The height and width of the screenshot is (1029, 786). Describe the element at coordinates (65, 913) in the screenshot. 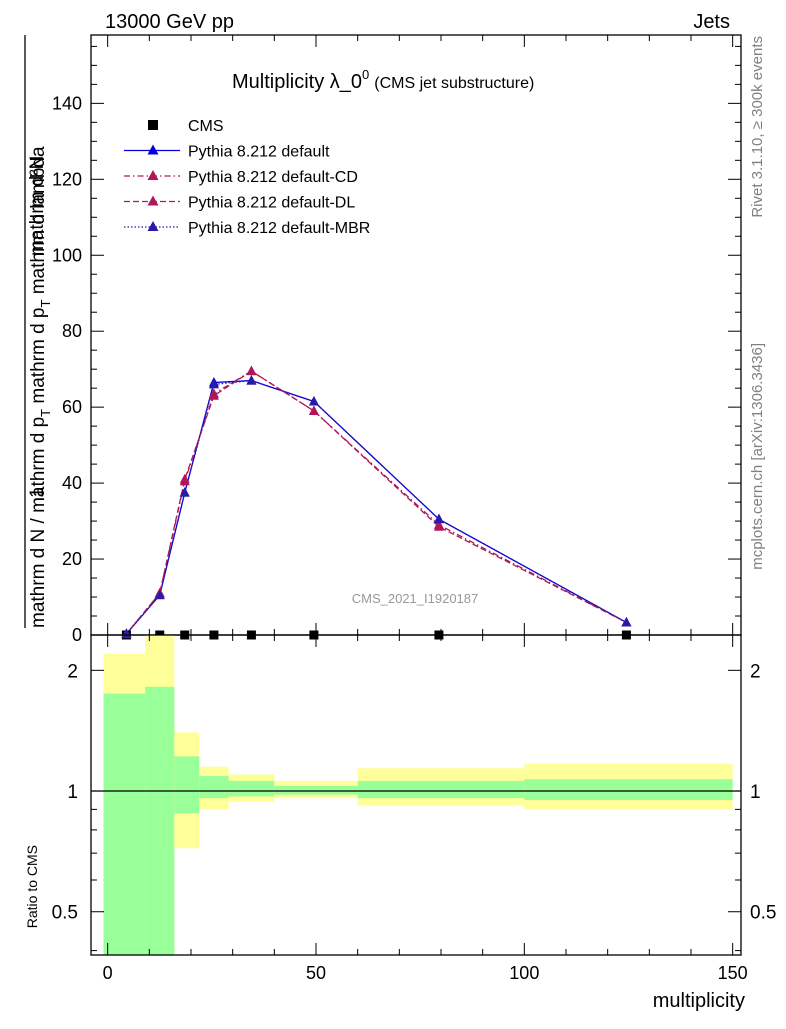

I see `ratio-tick-label: 0.5` at that location.